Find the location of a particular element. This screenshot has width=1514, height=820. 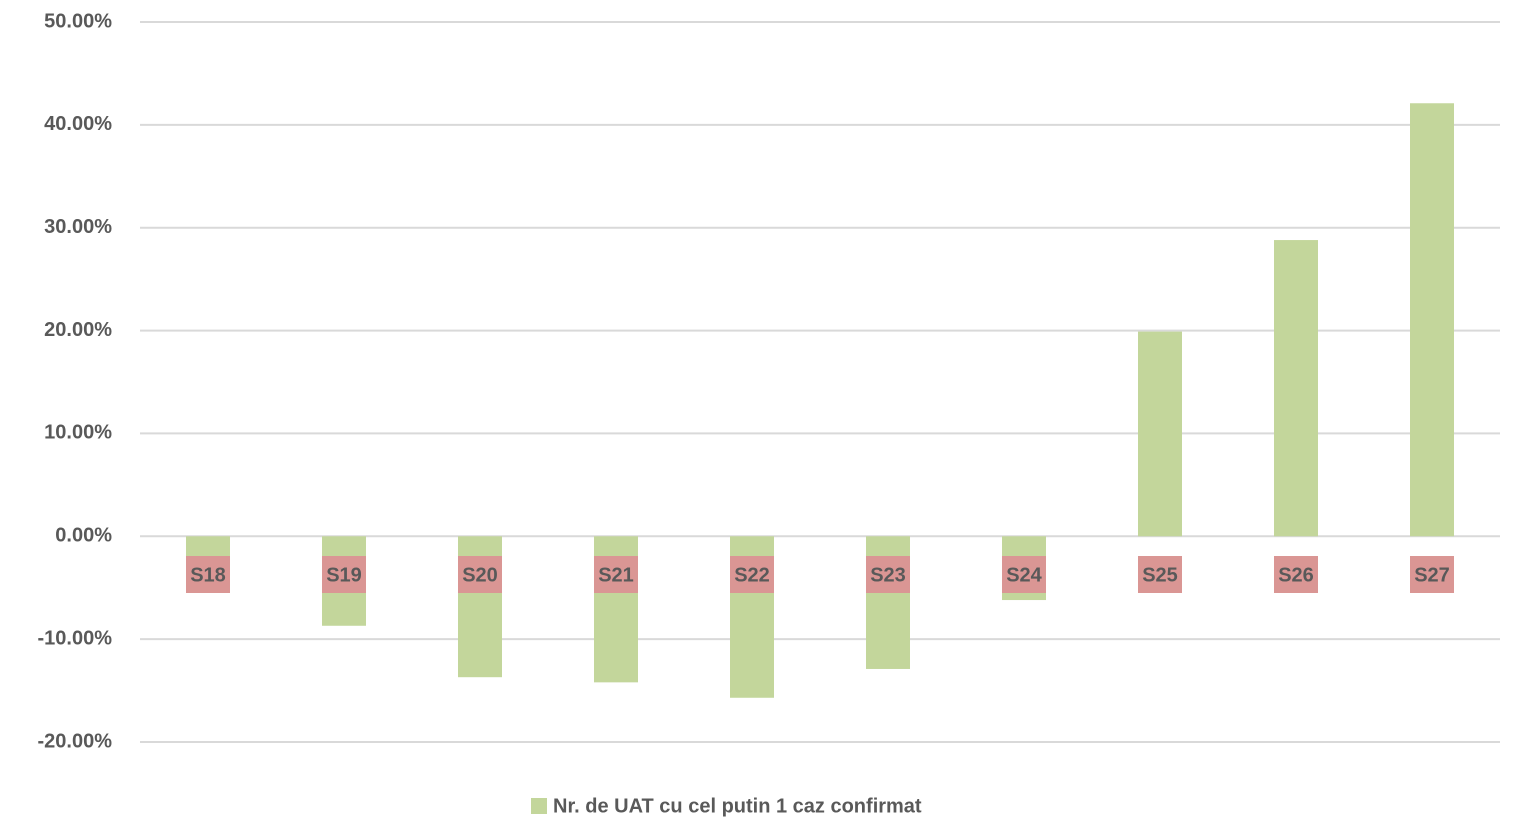

y-tick-label: 0.00% is located at coordinates (83, 536).